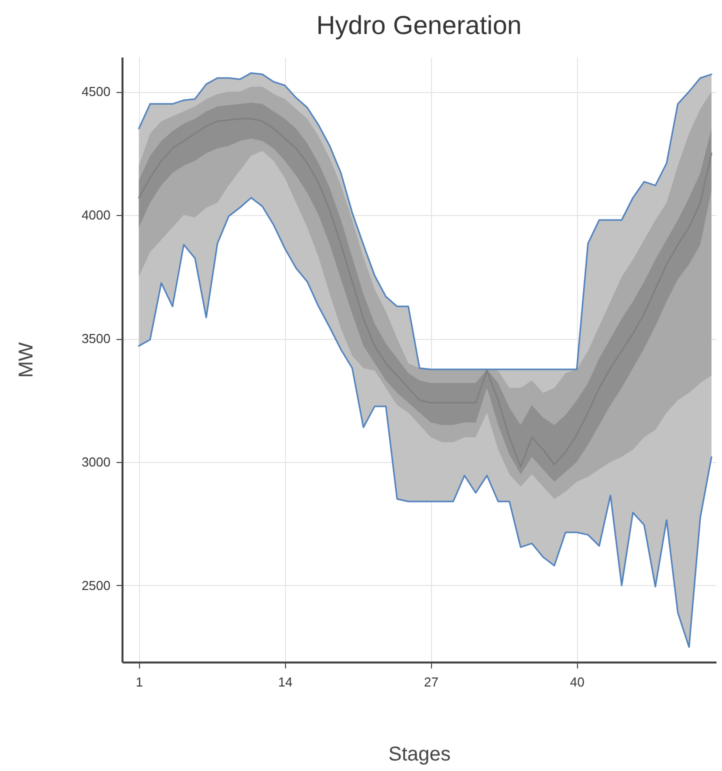 The image size is (722, 771). What do you see at coordinates (419, 755) in the screenshot?
I see `x-axis-title: Stages` at bounding box center [419, 755].